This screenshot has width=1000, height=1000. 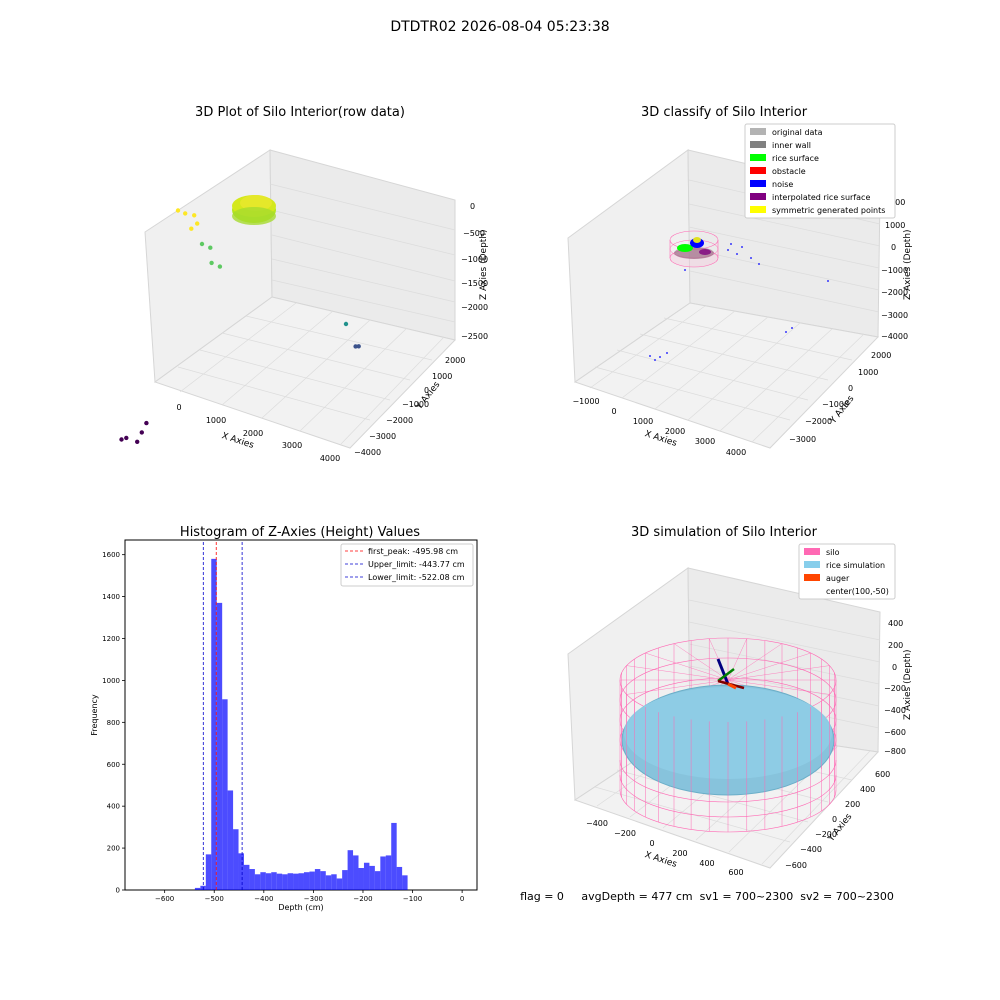 What do you see at coordinates (811, 849) in the screenshot?
I see `sim-ytick-6: −400` at bounding box center [811, 849].